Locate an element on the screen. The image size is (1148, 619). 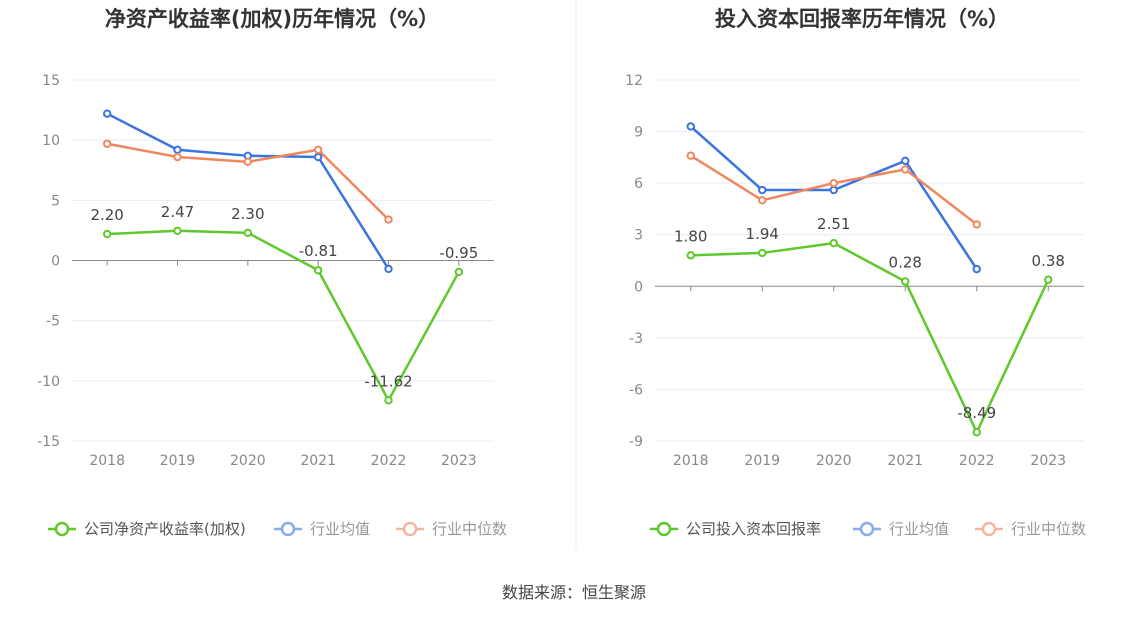
y-tick-label: -5 is located at coordinates (53, 322).